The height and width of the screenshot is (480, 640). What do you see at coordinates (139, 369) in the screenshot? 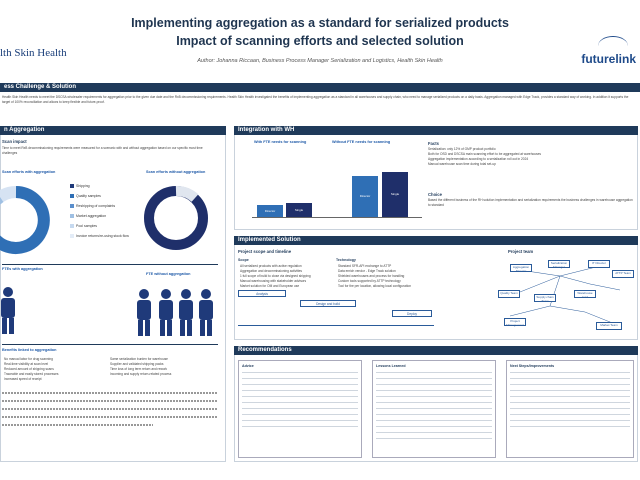
I see `benefit-item: Time loss of long term return and rework` at bounding box center [139, 369].